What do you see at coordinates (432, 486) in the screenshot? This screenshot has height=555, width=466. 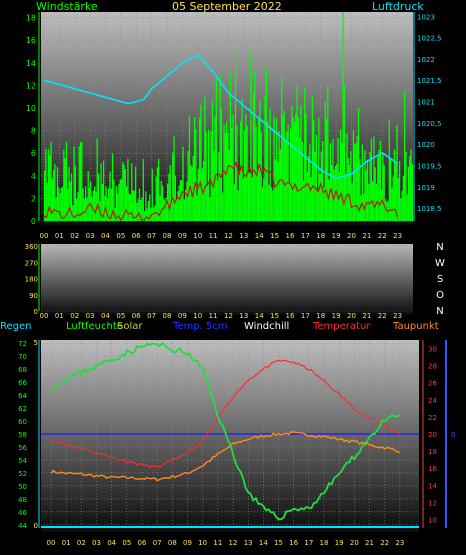 I see `y-temp-tick-label: 14` at bounding box center [432, 486].